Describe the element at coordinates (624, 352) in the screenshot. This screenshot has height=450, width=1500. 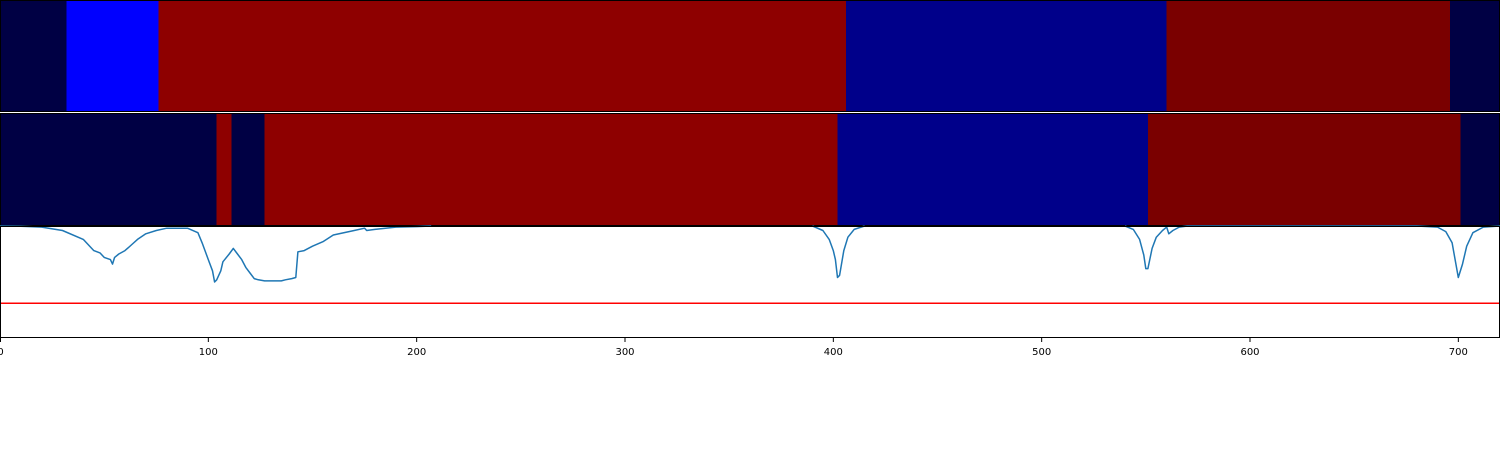
I see `x-tick-label: 300` at that location.